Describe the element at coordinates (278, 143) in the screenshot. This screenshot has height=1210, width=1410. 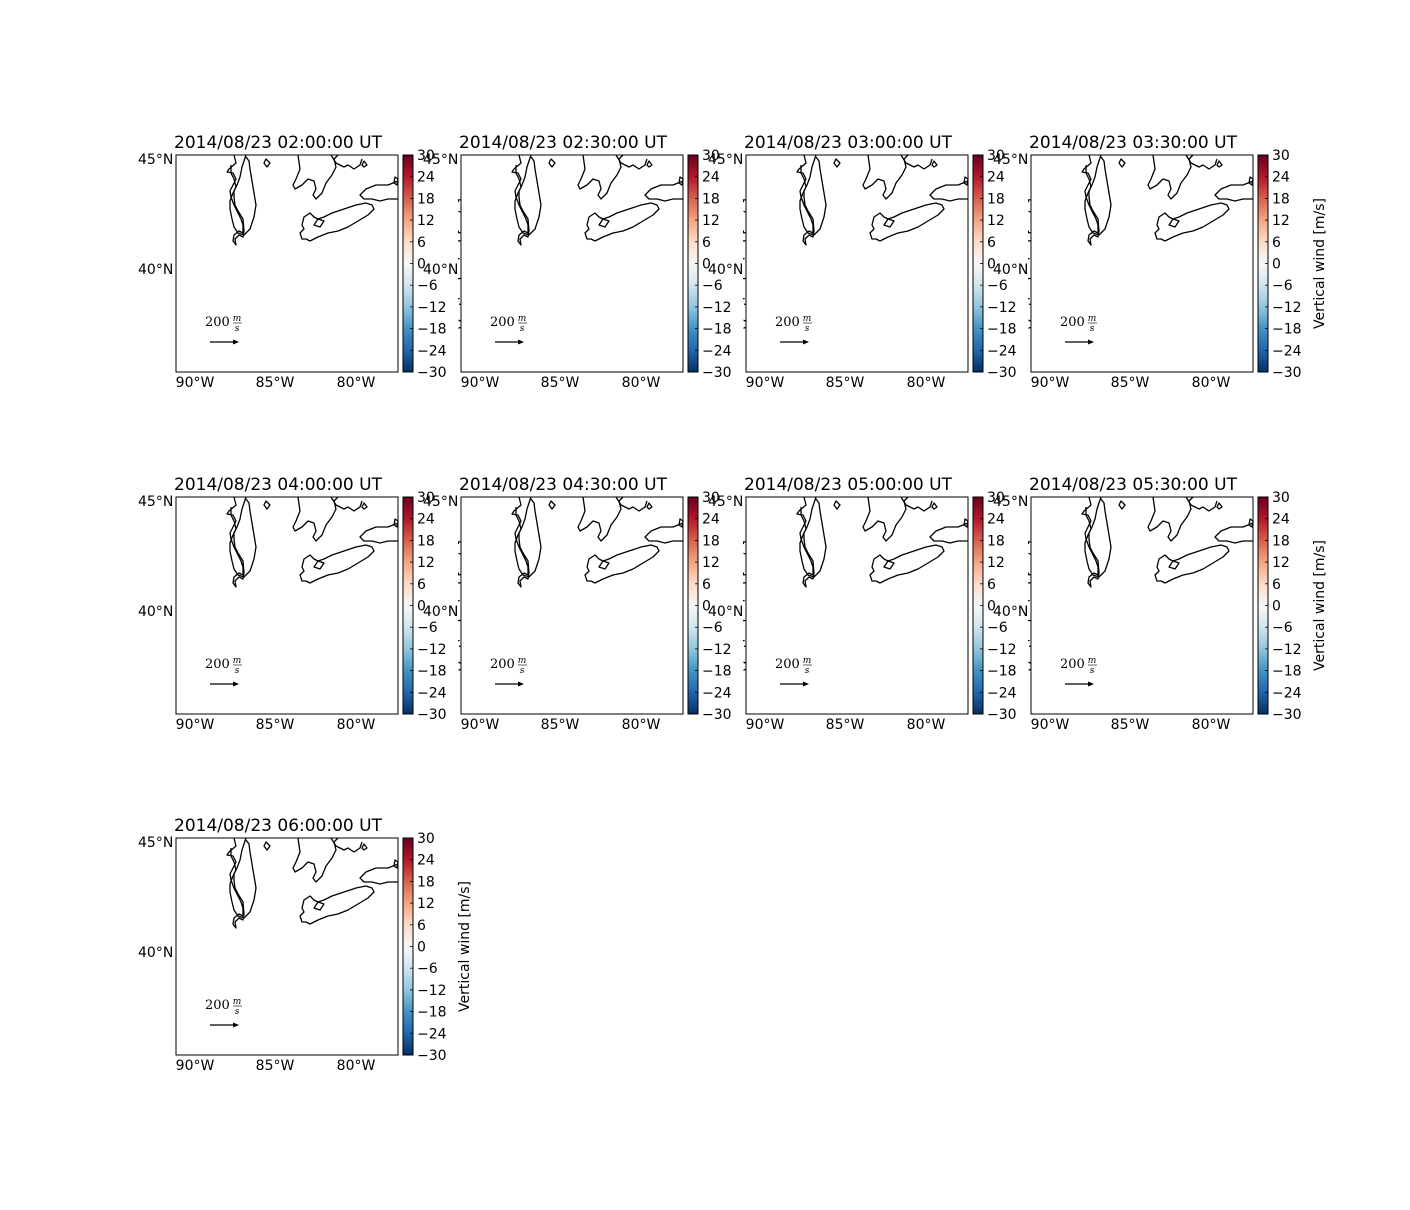
I see `panel-title: 2014/08/23 02:00:00 UT` at that location.